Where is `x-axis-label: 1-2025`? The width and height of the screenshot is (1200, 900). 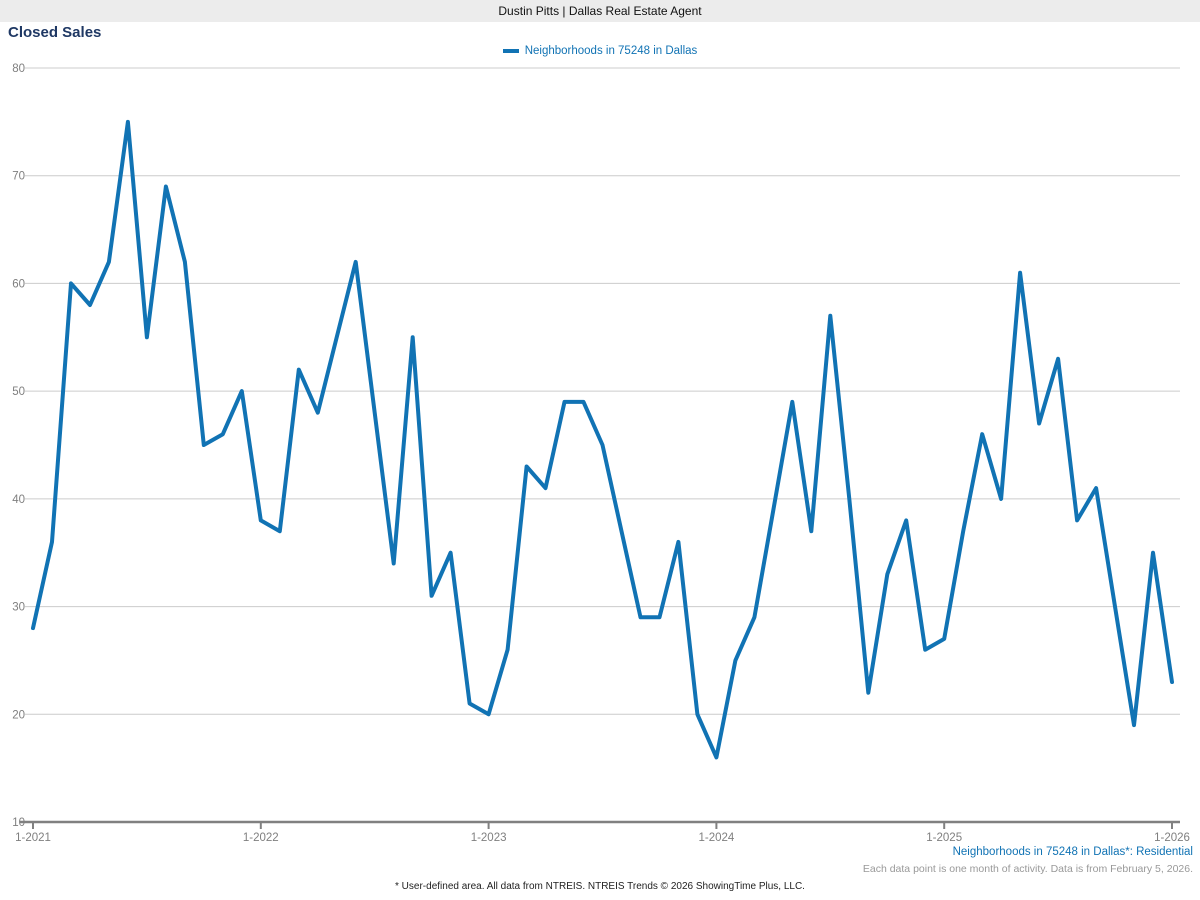 x-axis-label: 1-2025 is located at coordinates (944, 838).